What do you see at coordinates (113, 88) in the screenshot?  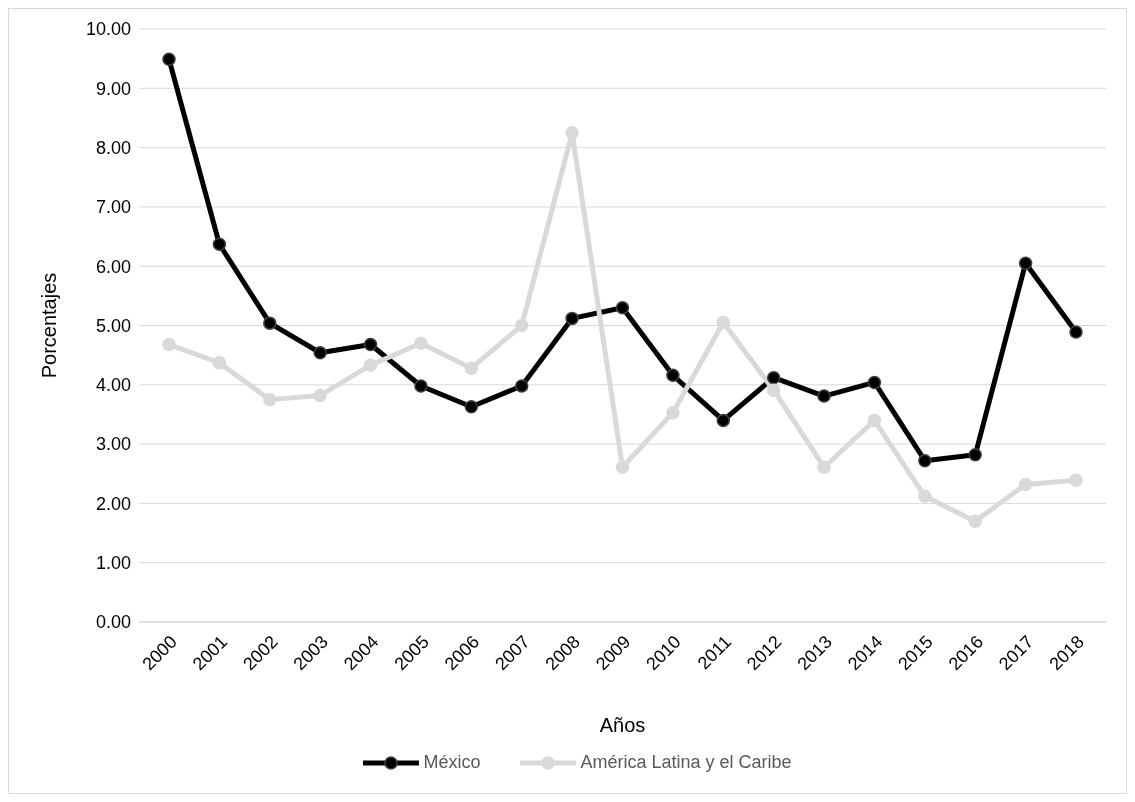 I see `y-tick-label: 9.00` at bounding box center [113, 88].